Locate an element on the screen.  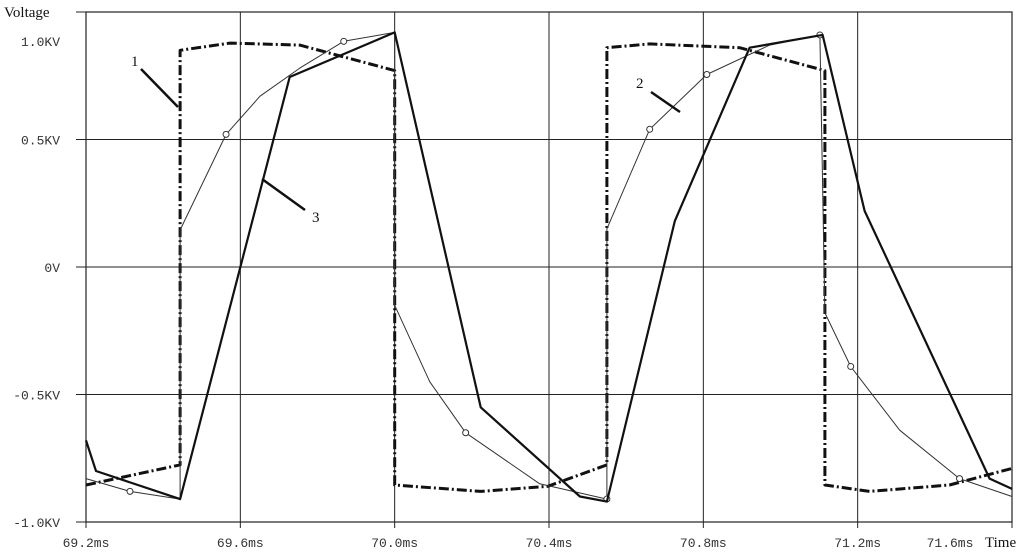
x-tick-label: 70.4ms is located at coordinates (549, 543).